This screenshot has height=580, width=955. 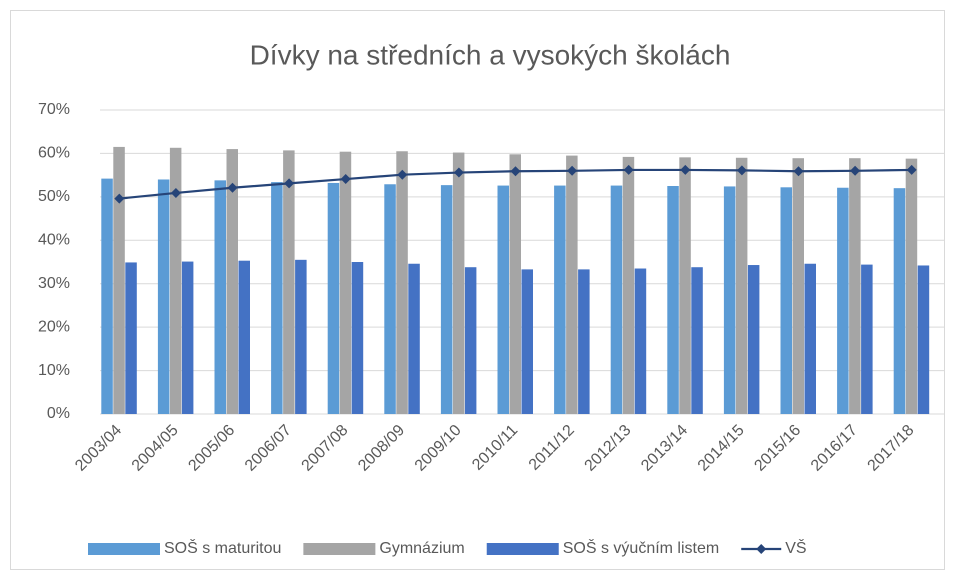 I want to click on legend-label: Gymnázium, so click(x=421, y=548).